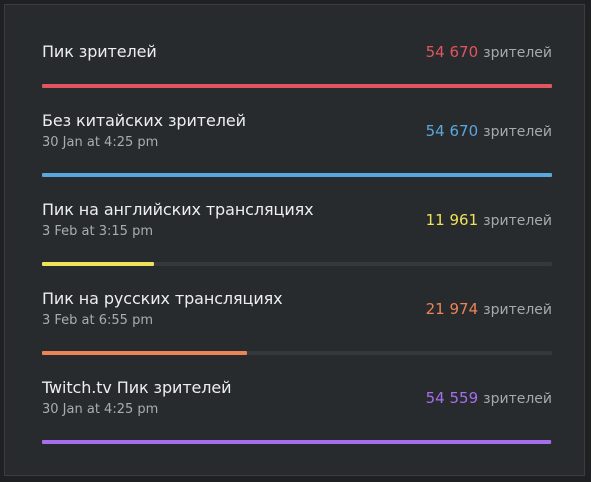 The image size is (591, 482). I want to click on stat-value: 11 961 зрителей, so click(489, 220).